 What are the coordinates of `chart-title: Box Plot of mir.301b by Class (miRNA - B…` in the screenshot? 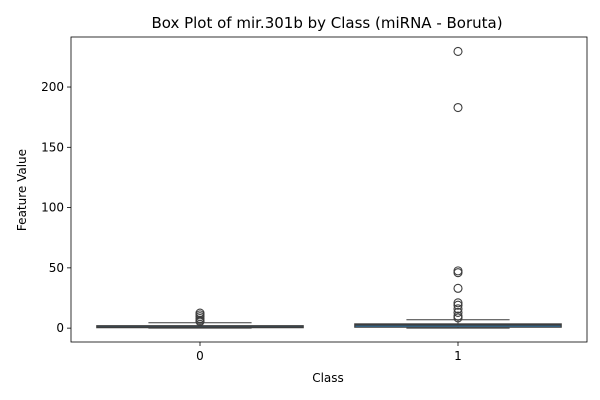 It's located at (326, 23).